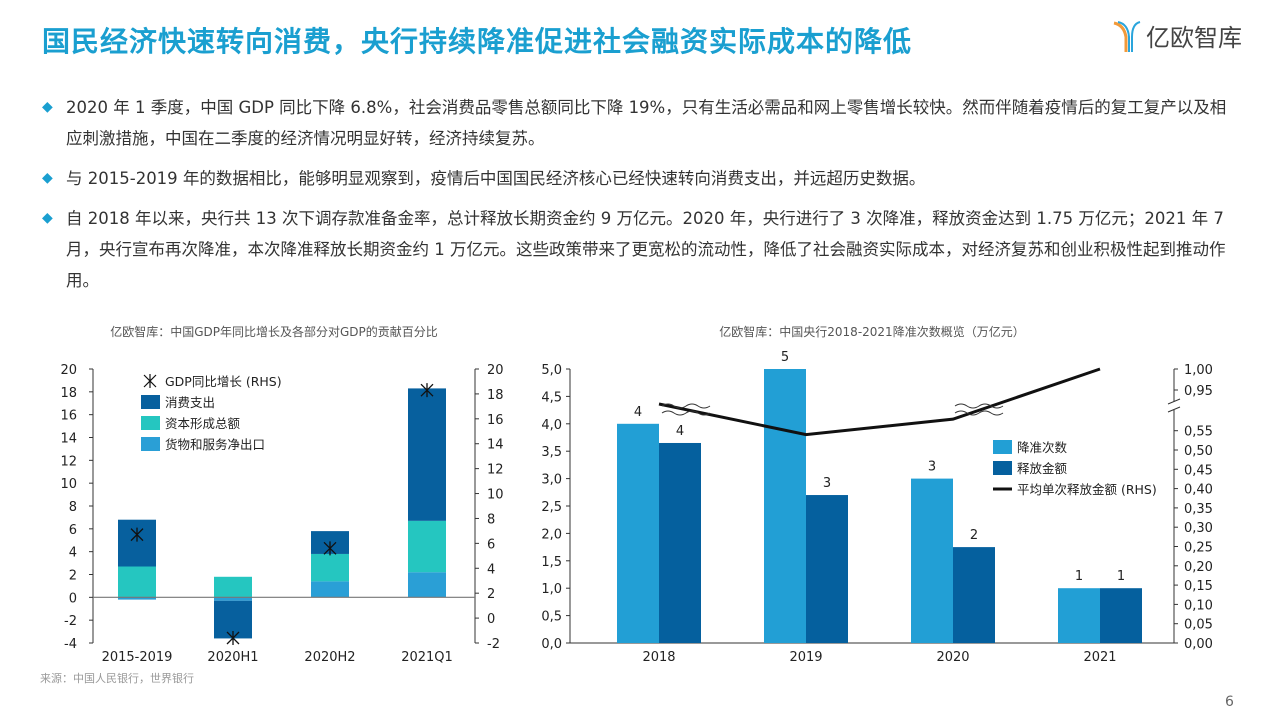 The width and height of the screenshot is (1279, 719). What do you see at coordinates (1127, 36) in the screenshot?
I see `logo-icon` at bounding box center [1127, 36].